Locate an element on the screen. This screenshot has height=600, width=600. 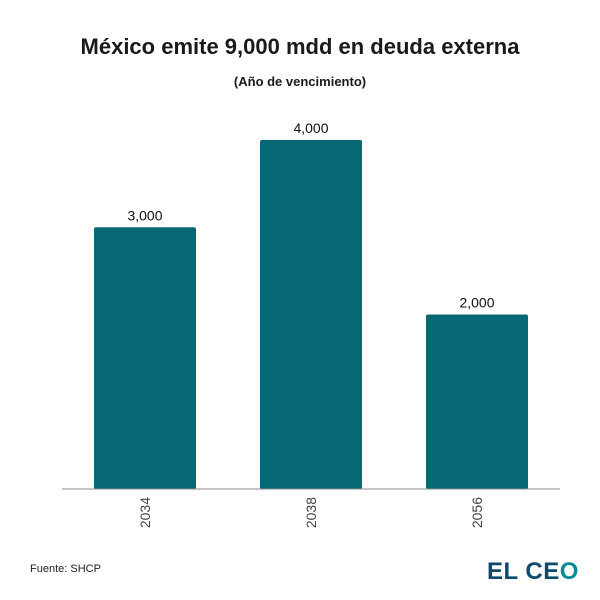
data-label: 2,000 is located at coordinates (476, 303).